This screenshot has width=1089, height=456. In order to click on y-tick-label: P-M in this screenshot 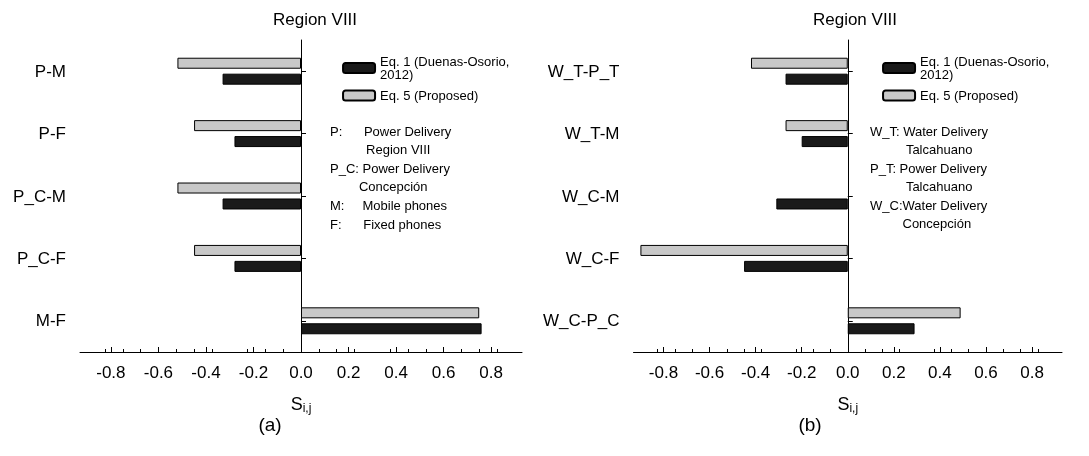, I will do `click(50, 71)`.